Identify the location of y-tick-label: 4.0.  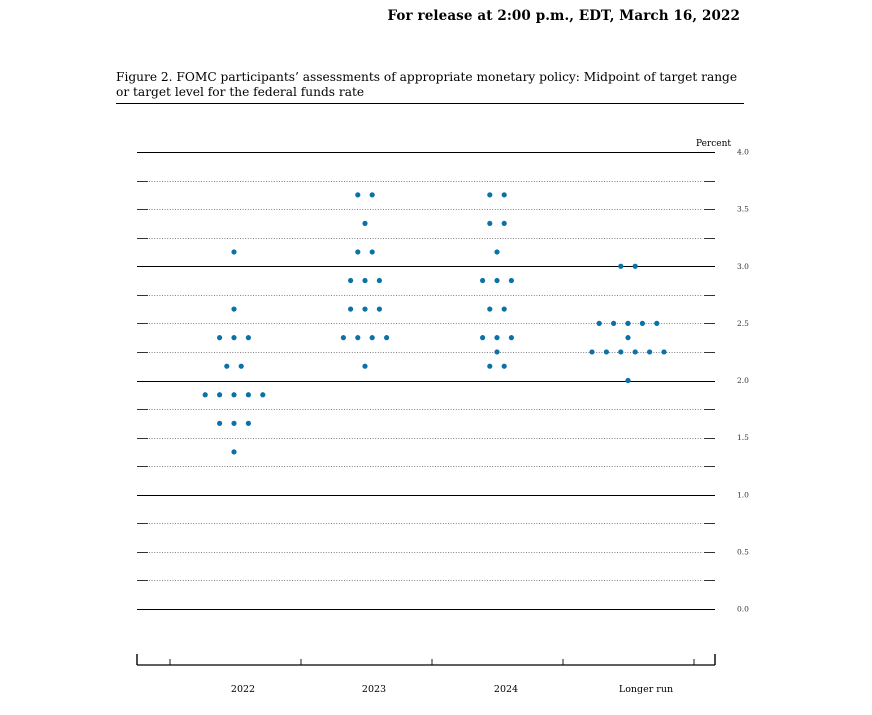
(743, 152).